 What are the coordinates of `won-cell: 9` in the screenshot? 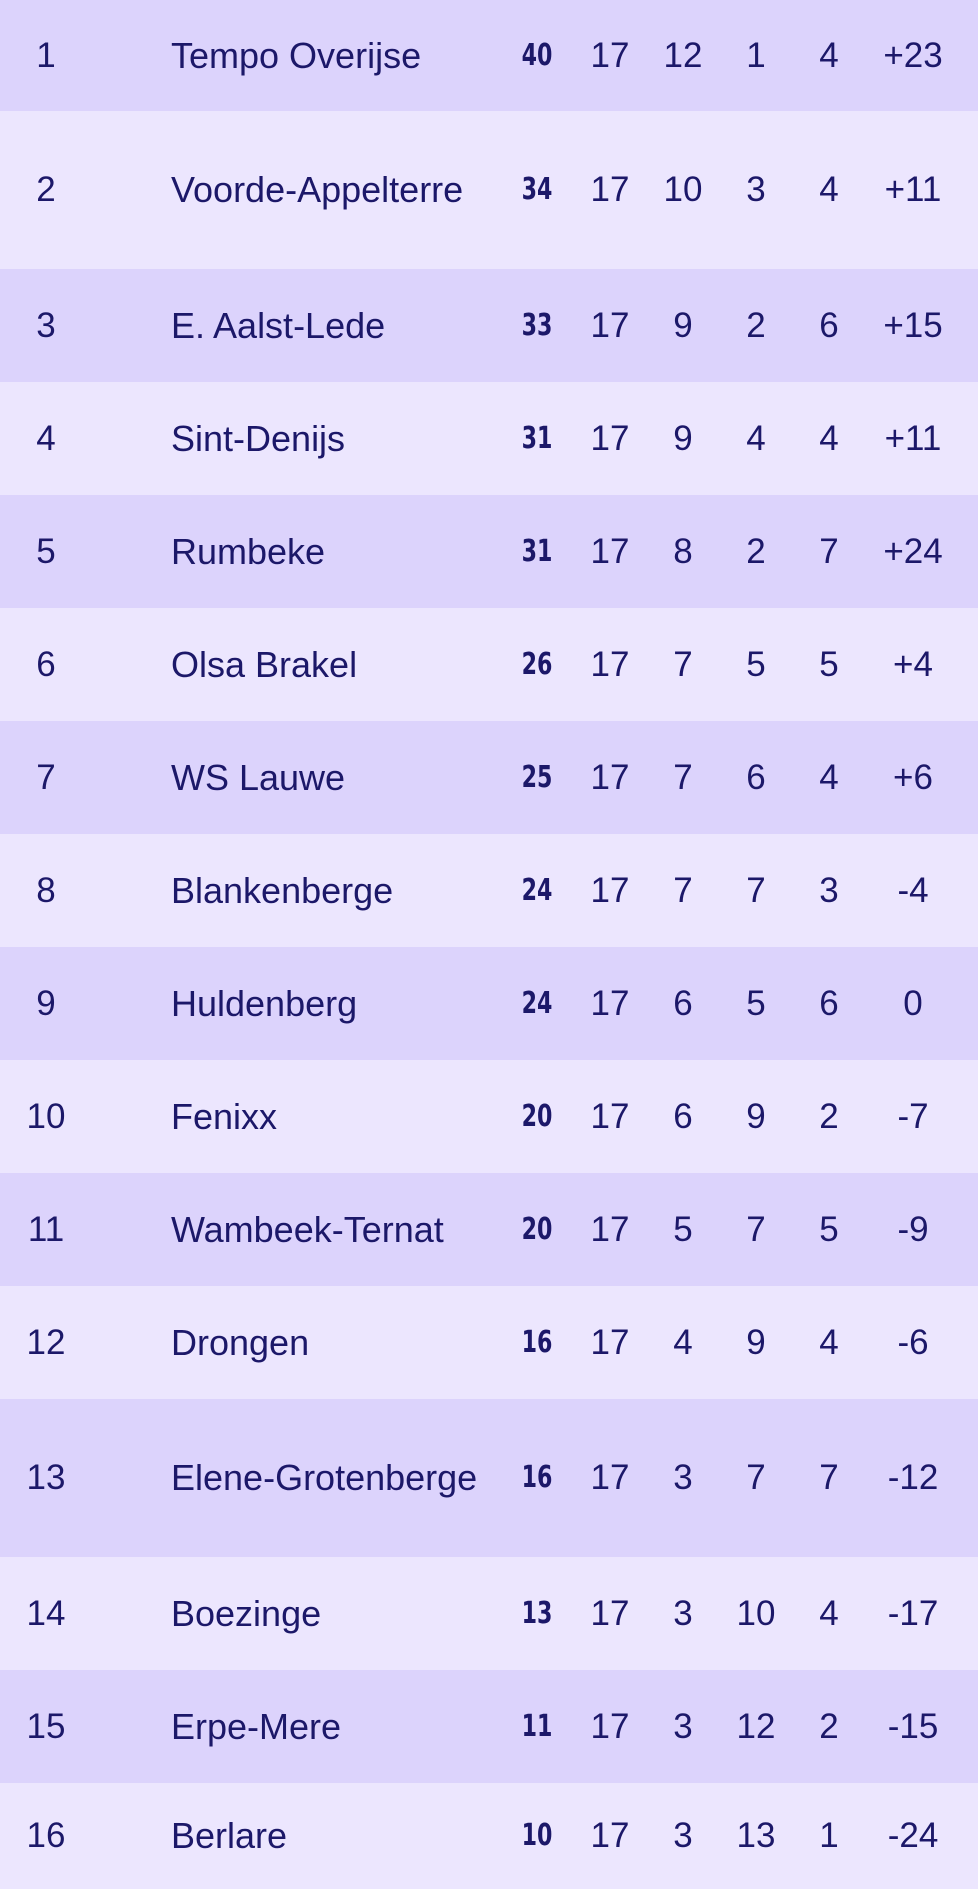 It's located at (683, 438).